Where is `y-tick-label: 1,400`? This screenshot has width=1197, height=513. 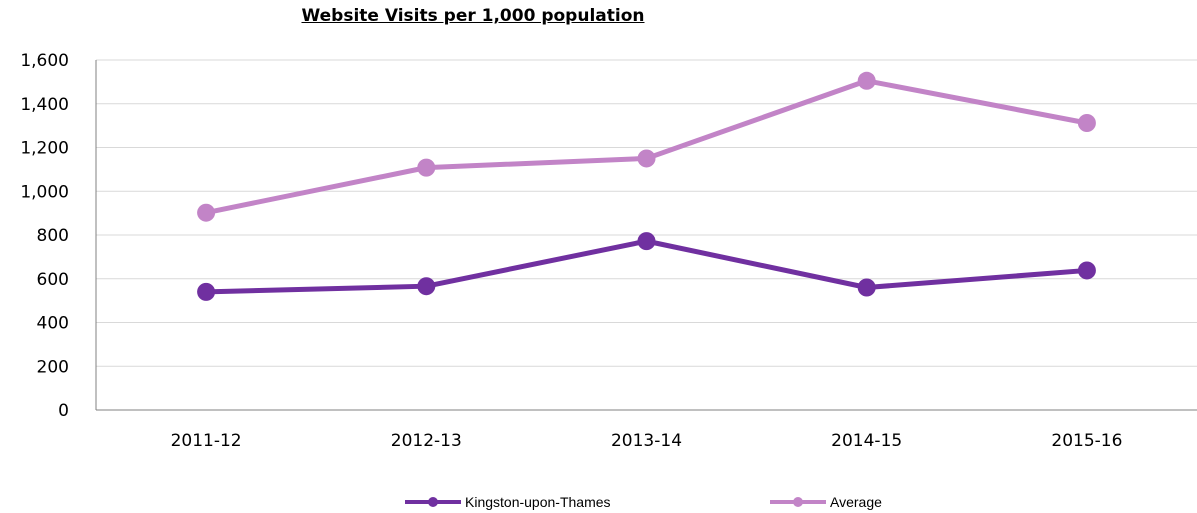 y-tick-label: 1,400 is located at coordinates (44, 105).